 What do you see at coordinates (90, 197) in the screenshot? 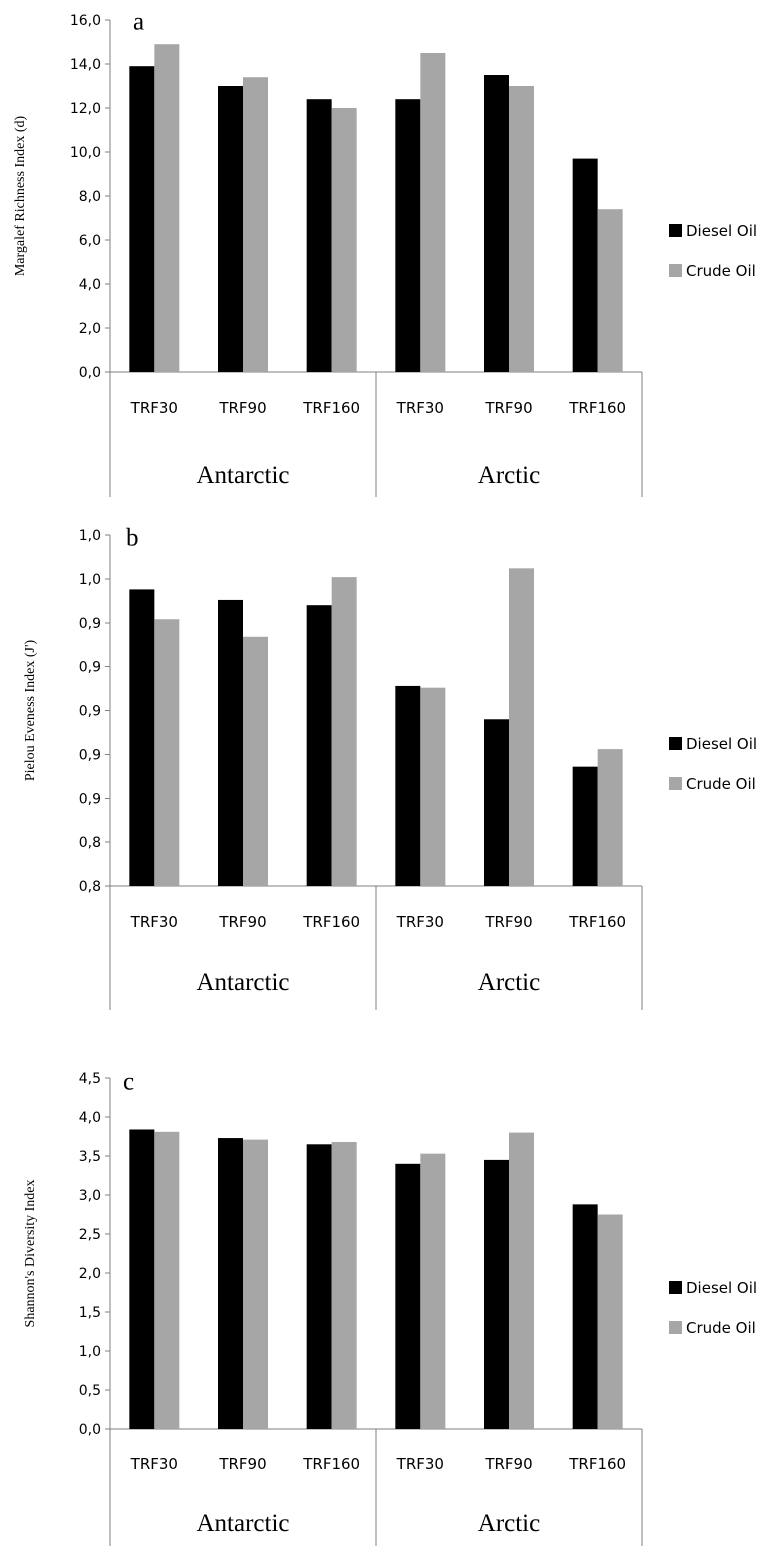
I see `y-tick-label: 8,0` at bounding box center [90, 197].